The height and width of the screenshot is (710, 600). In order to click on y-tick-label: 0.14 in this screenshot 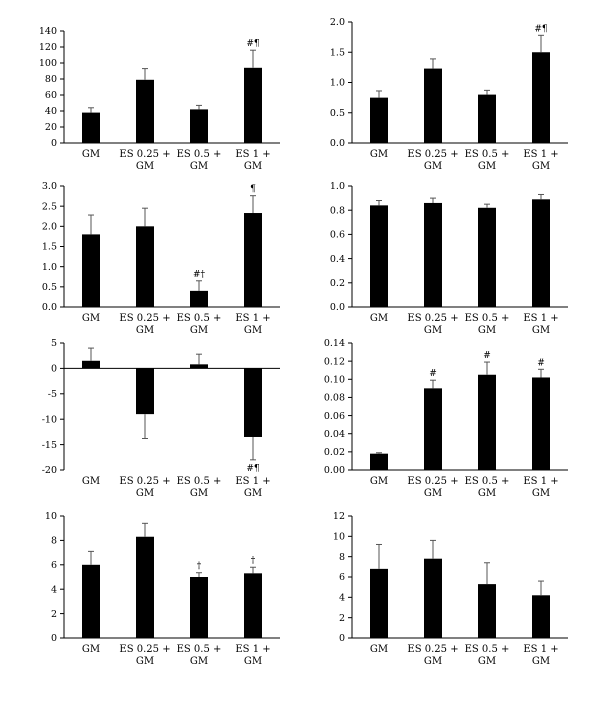, I will do `click(334, 343)`.